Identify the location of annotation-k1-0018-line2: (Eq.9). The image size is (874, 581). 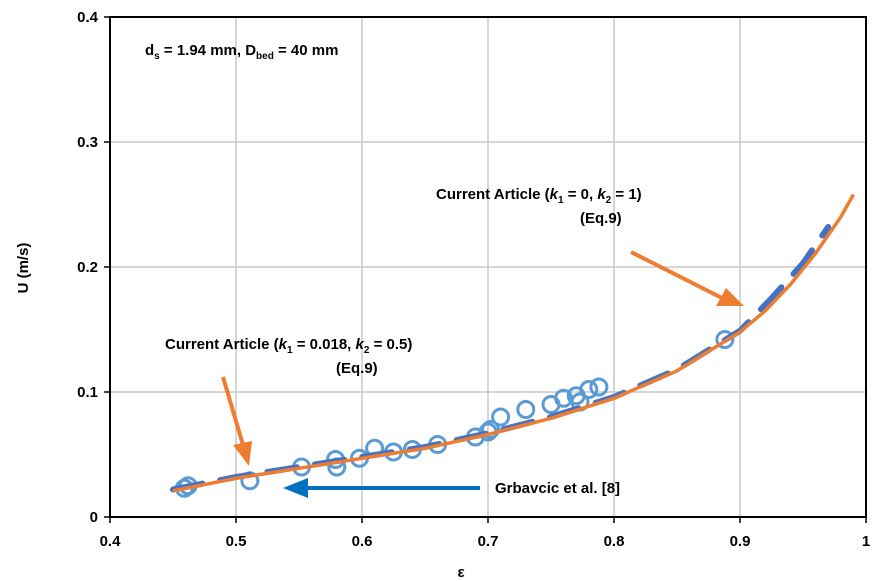
(357, 368).